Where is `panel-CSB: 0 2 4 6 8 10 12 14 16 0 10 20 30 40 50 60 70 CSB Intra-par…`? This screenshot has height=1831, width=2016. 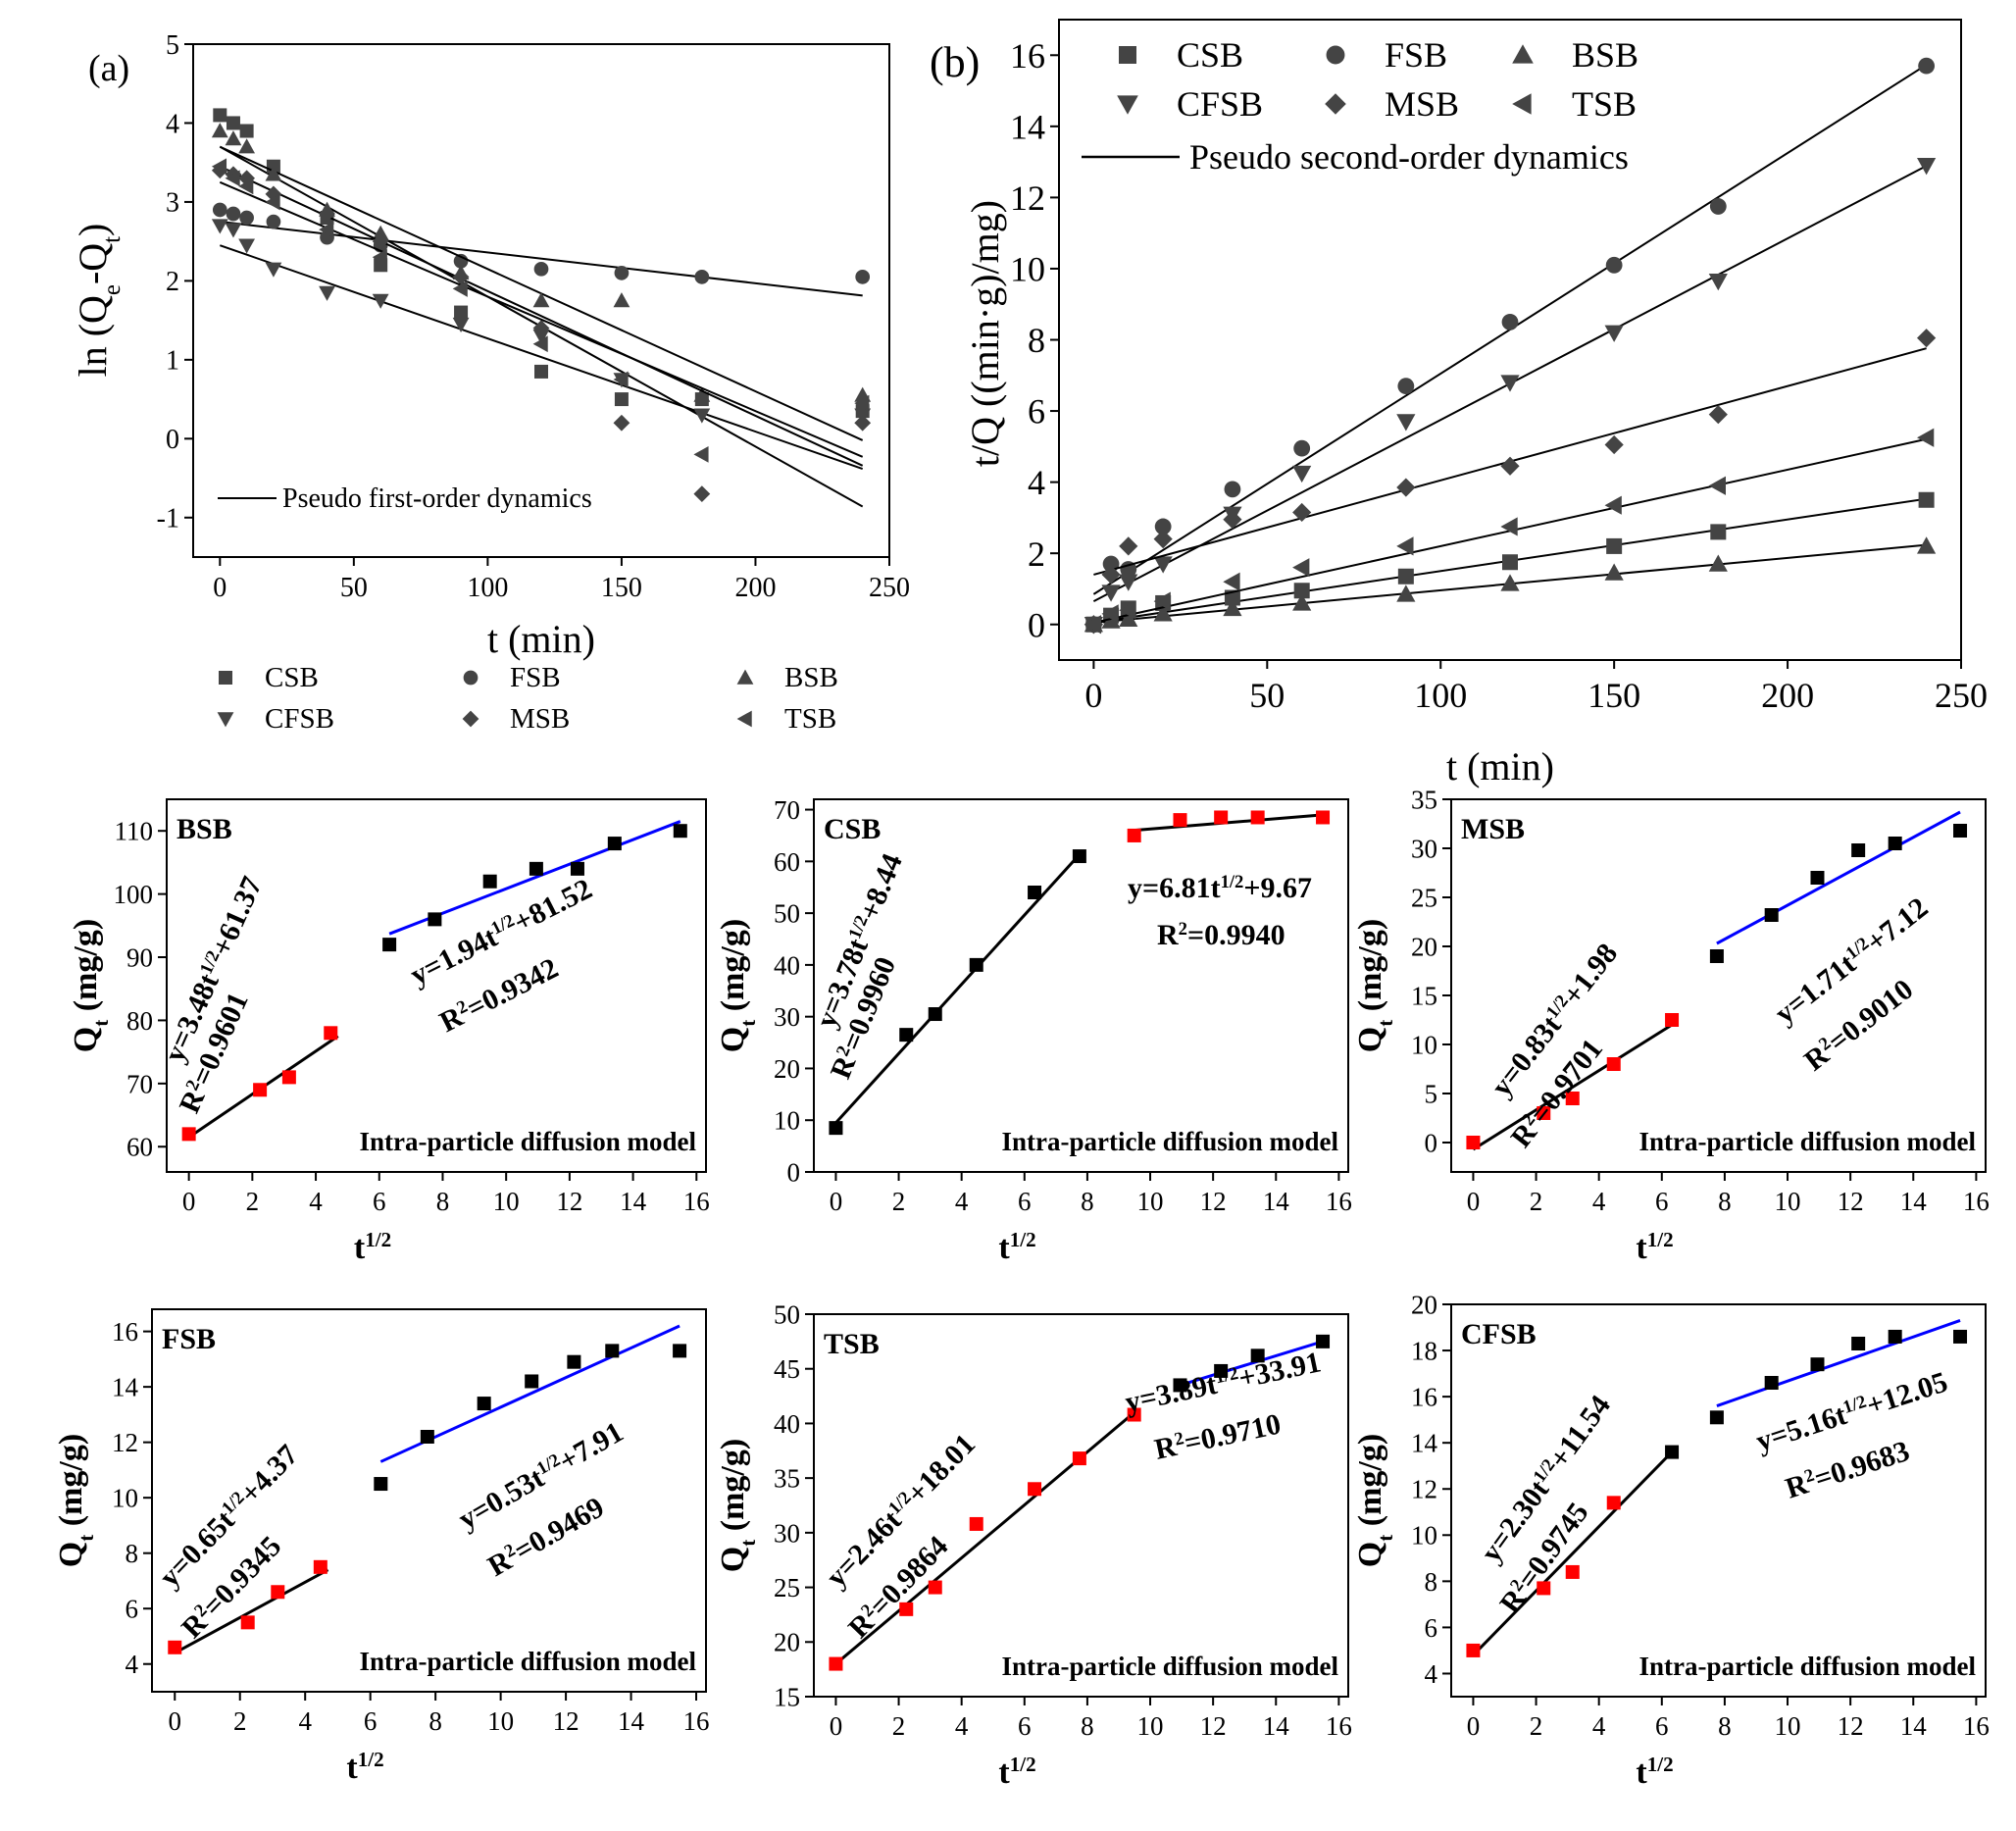
panel-CSB: 0 2 4 6 8 10 12 14 16 0 10 20 30 40 50 60 70 CSB Intra-par… is located at coordinates (1033, 1030).